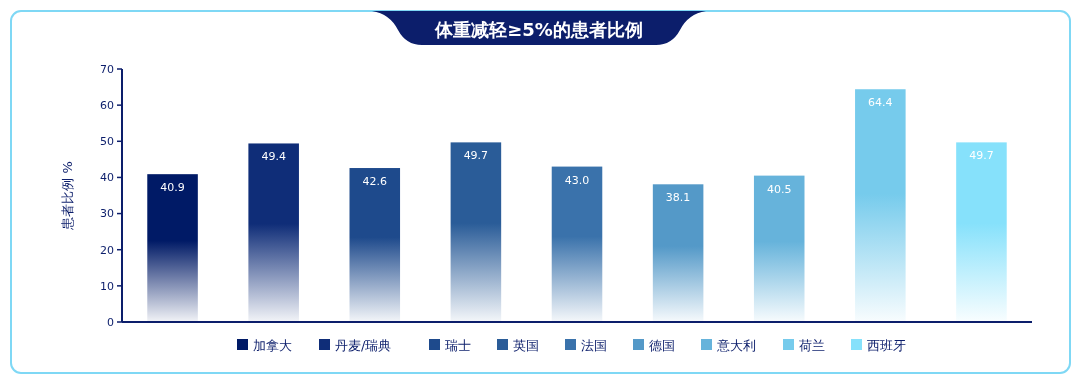 The image size is (1083, 384). Describe the element at coordinates (779, 189) in the screenshot. I see `data-label: 40.5` at that location.